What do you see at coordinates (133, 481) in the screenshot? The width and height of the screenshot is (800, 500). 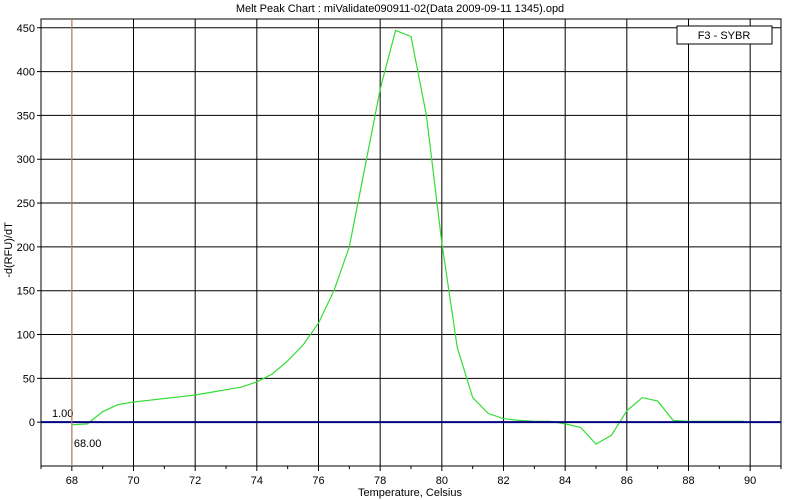 I see `x-tick-label-70: 70` at bounding box center [133, 481].